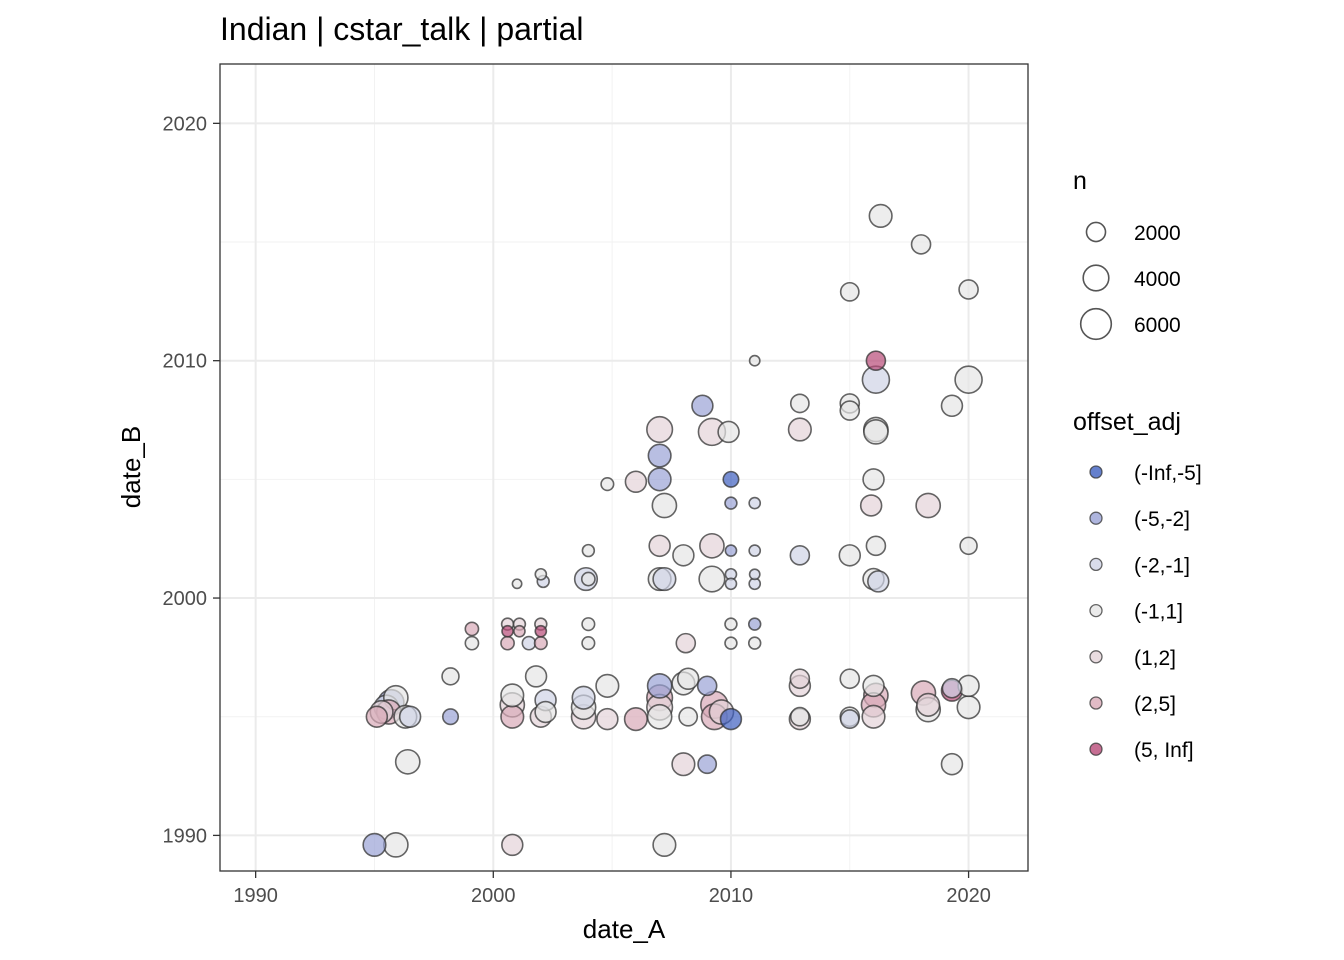 The width and height of the screenshot is (1344, 960). Describe the element at coordinates (401, 29) in the screenshot. I see `chart-title: Indian | cstar_talk | partial` at that location.